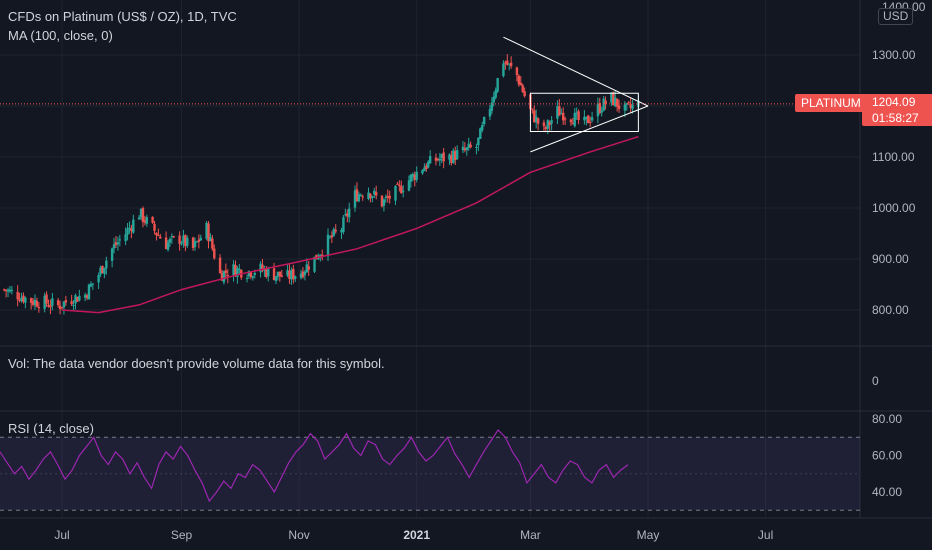  What do you see at coordinates (890, 310) in the screenshot?
I see `price-axis-tick: 800.00` at bounding box center [890, 310].